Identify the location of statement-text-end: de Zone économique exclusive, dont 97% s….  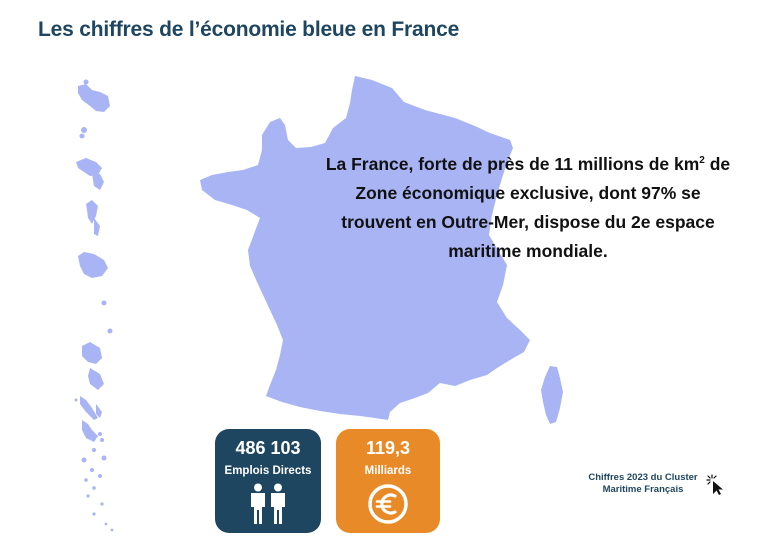
(536, 207).